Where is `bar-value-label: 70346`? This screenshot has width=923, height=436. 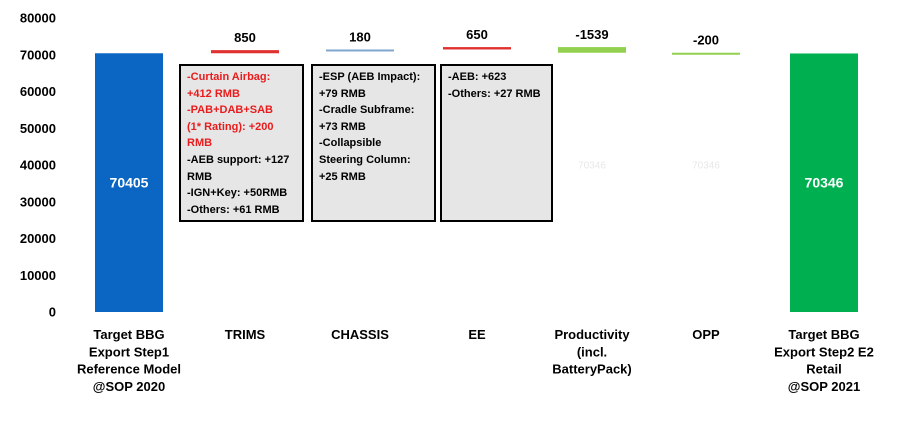 bar-value-label: 70346 is located at coordinates (824, 183).